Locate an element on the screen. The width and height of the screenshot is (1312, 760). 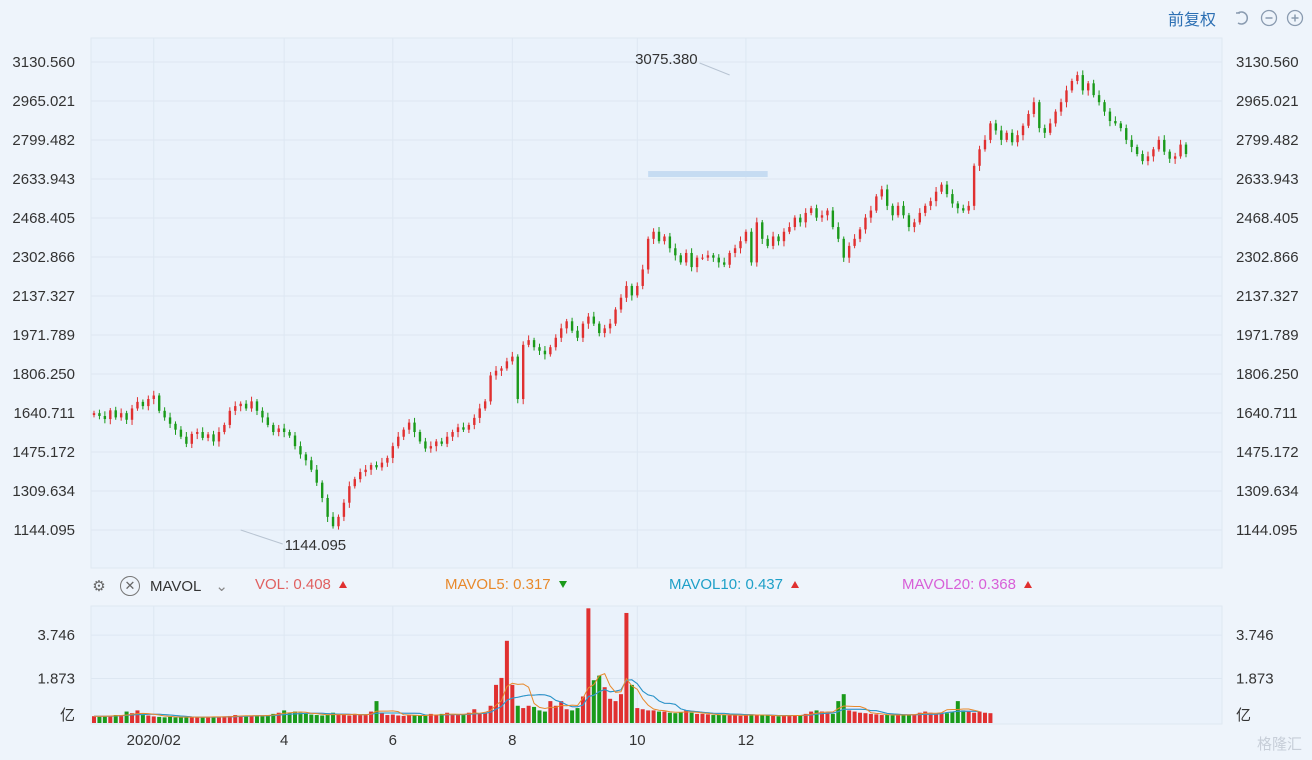
volume-y-tick-left: 3.746 is located at coordinates (56, 635).